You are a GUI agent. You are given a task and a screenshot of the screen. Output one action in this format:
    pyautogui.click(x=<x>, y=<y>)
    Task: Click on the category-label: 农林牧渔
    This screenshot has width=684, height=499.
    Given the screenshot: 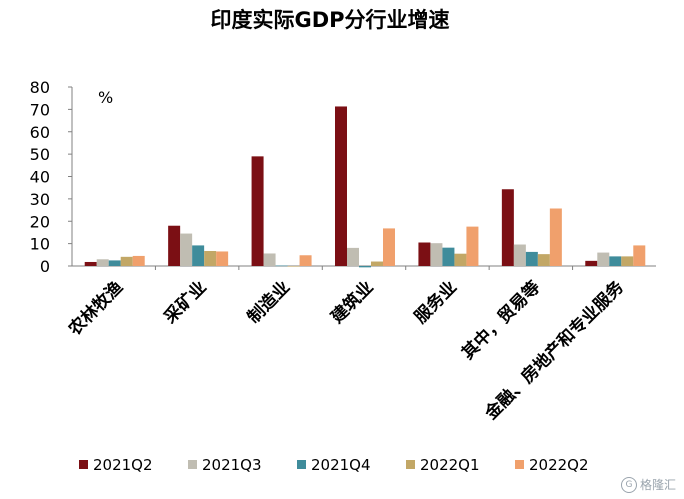 What is the action you would take?
    pyautogui.click(x=96, y=309)
    